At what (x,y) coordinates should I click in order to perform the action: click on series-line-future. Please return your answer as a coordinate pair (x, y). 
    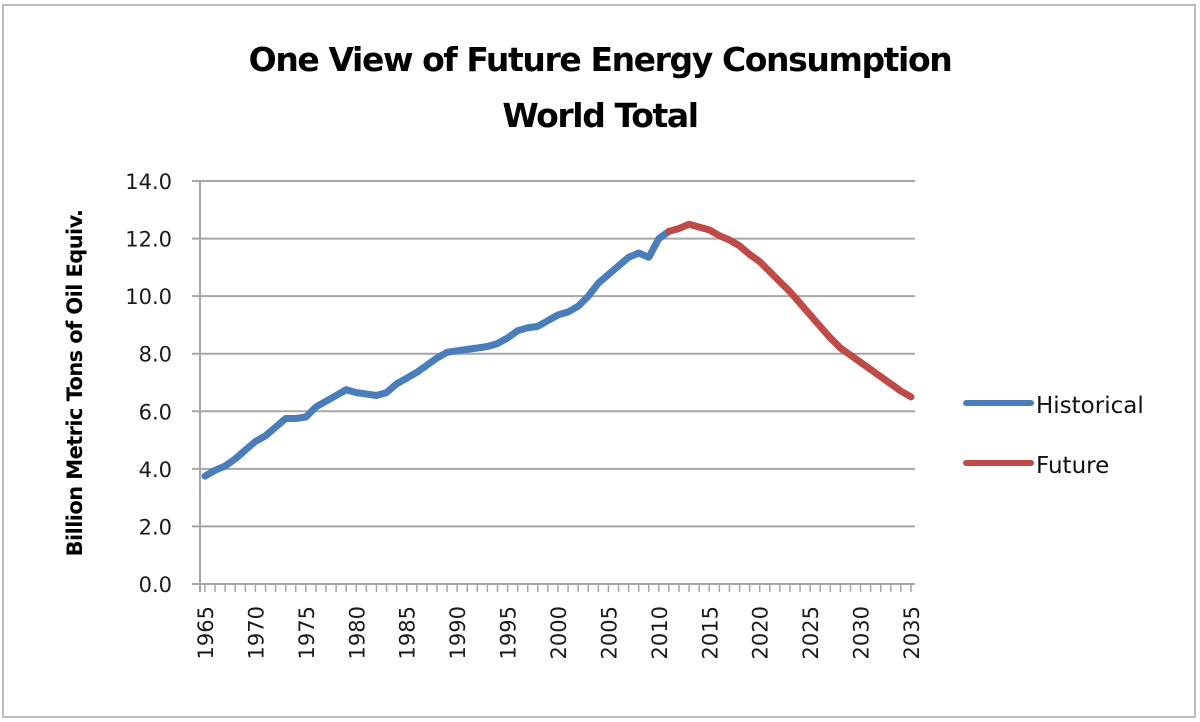
    Looking at the image, I should click on (790, 310).